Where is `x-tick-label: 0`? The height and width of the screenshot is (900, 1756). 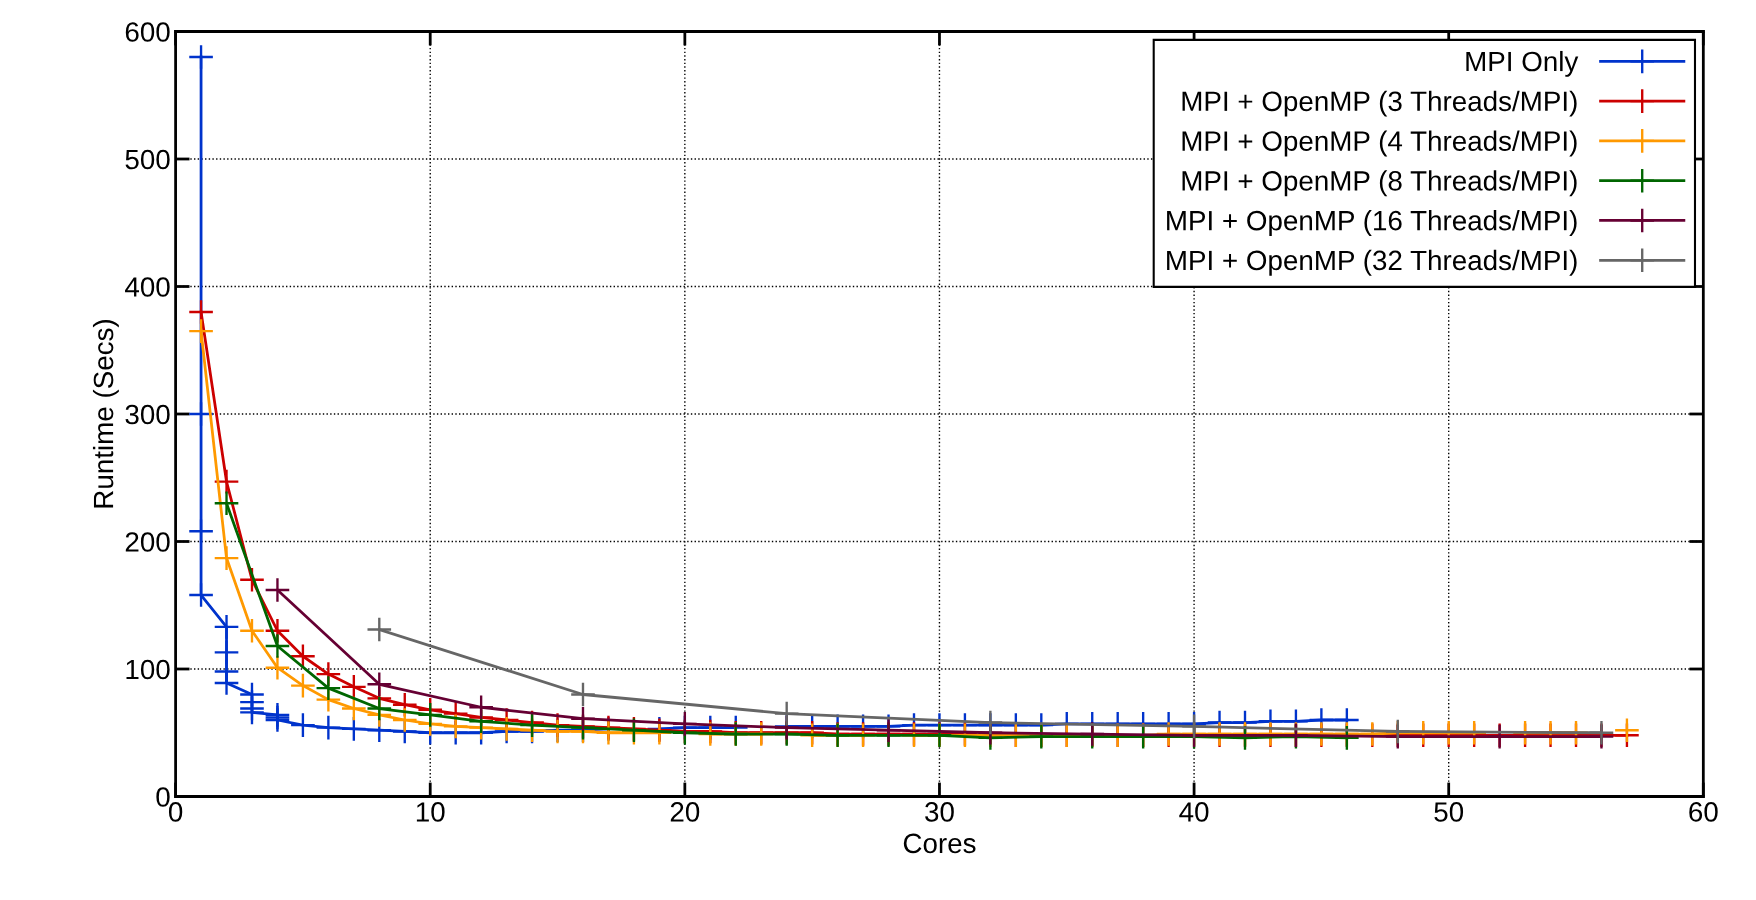 x-tick-label: 0 is located at coordinates (175, 812).